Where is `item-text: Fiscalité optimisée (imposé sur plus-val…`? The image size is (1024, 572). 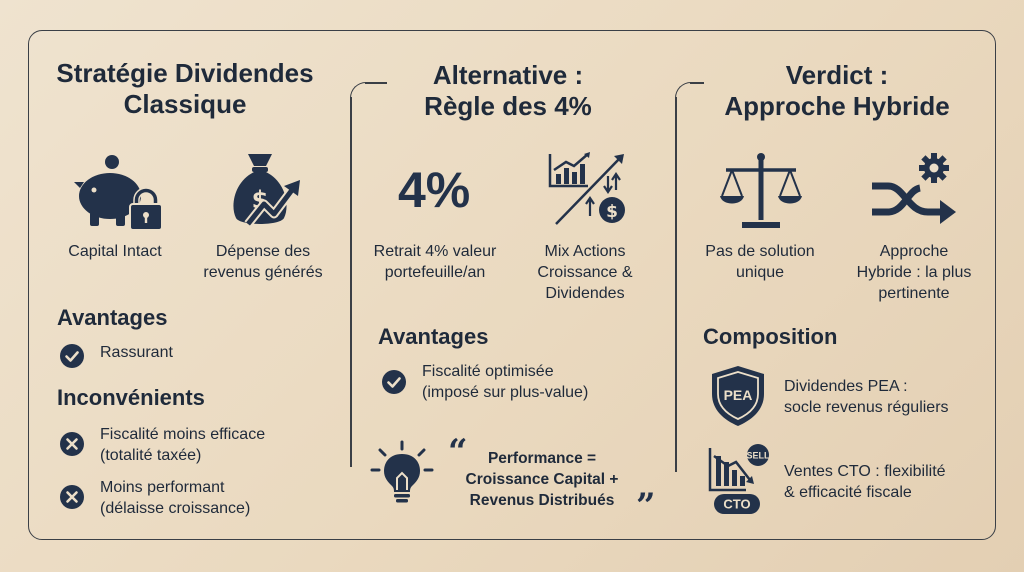
item-text: Fiscalité optimisée (imposé sur plus-val… is located at coordinates (505, 382).